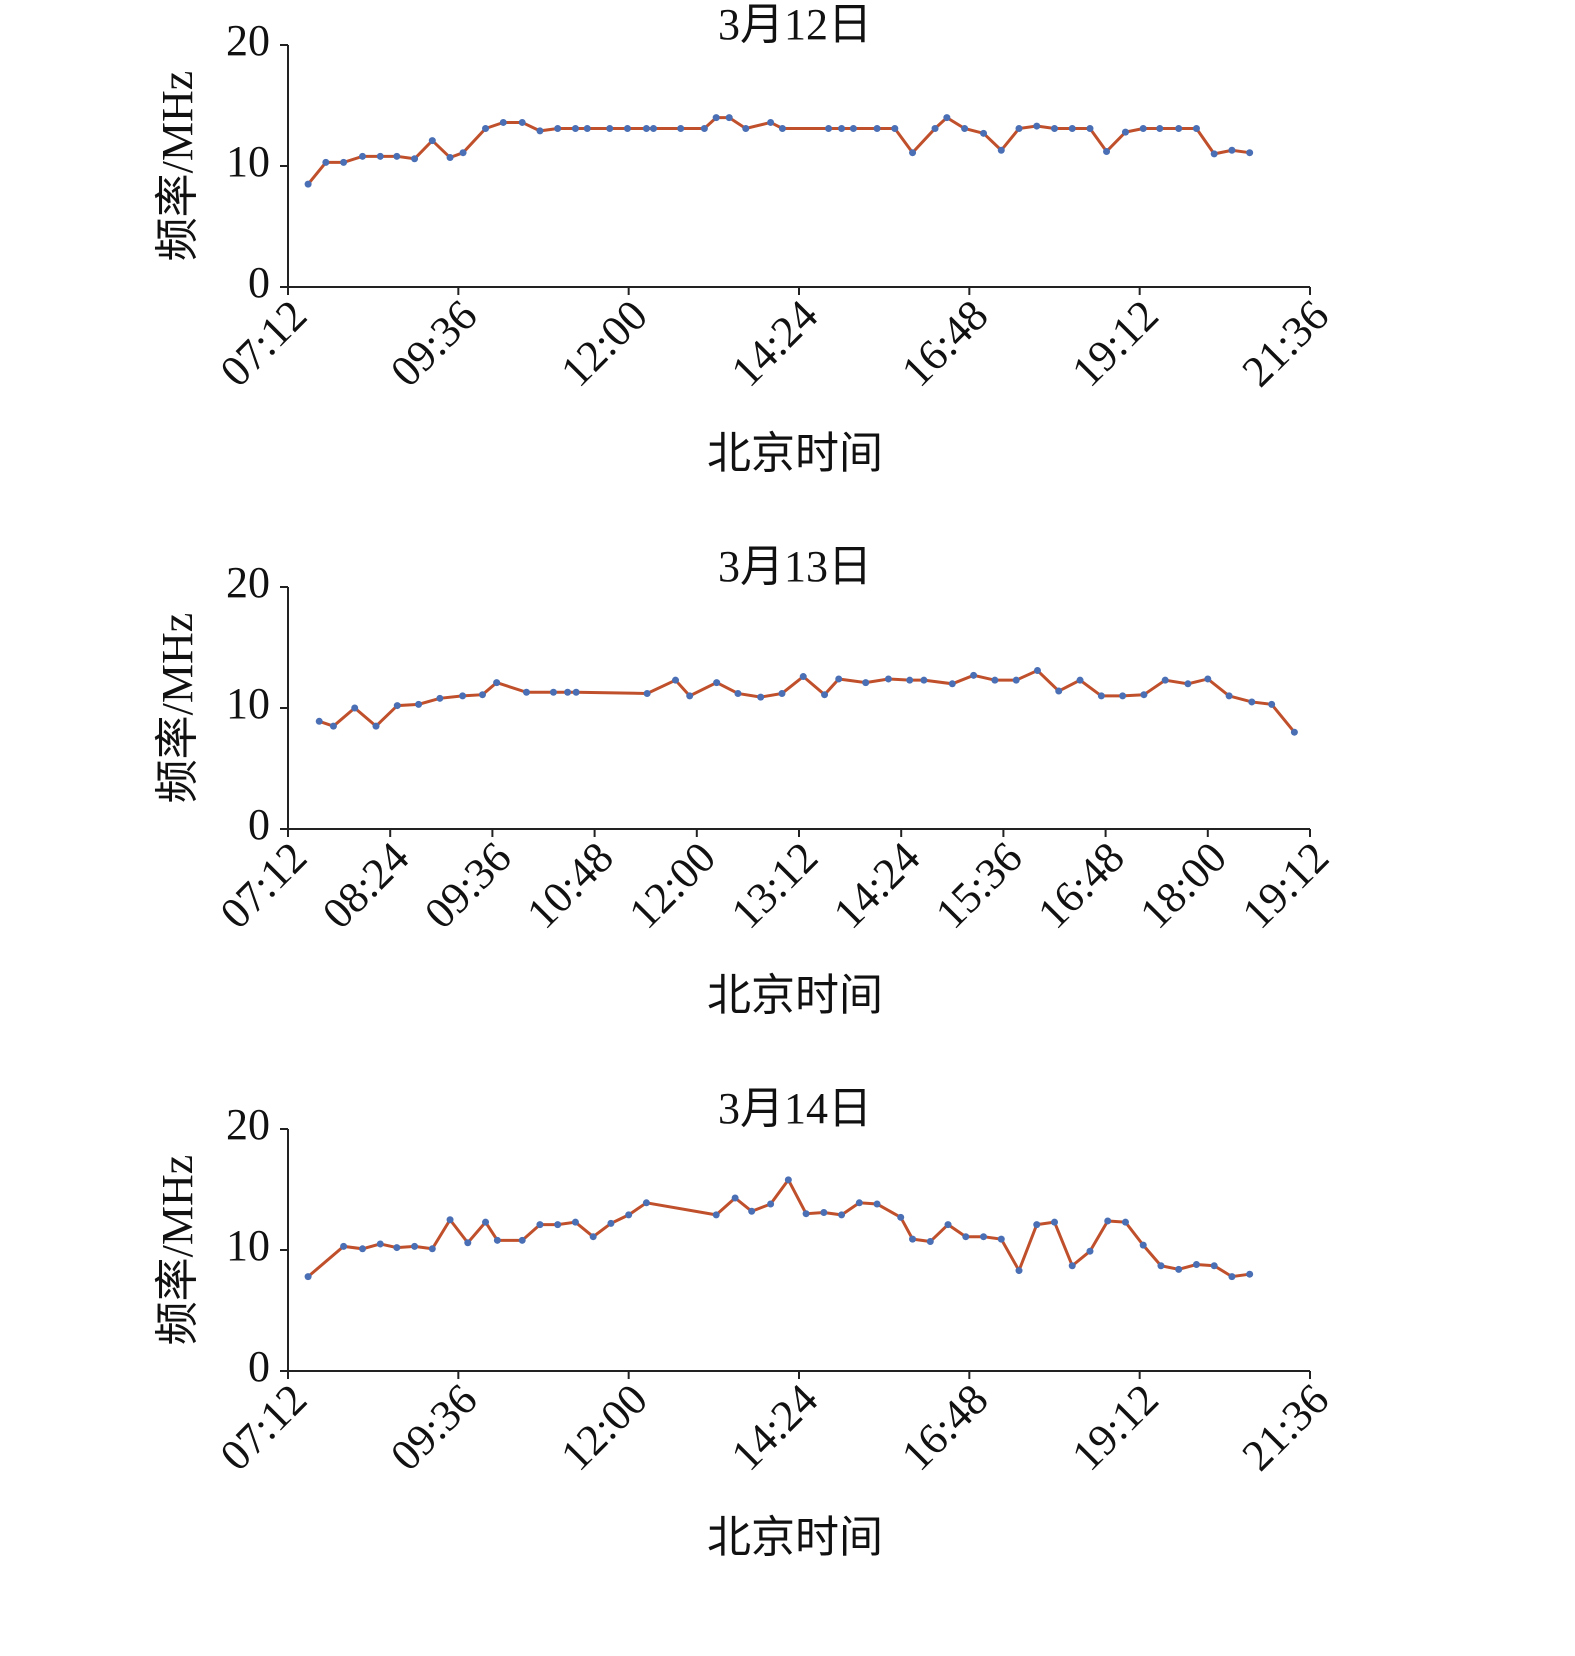 This screenshot has height=1656, width=1575. I want to click on chart-title: 3月13日, so click(795, 566).